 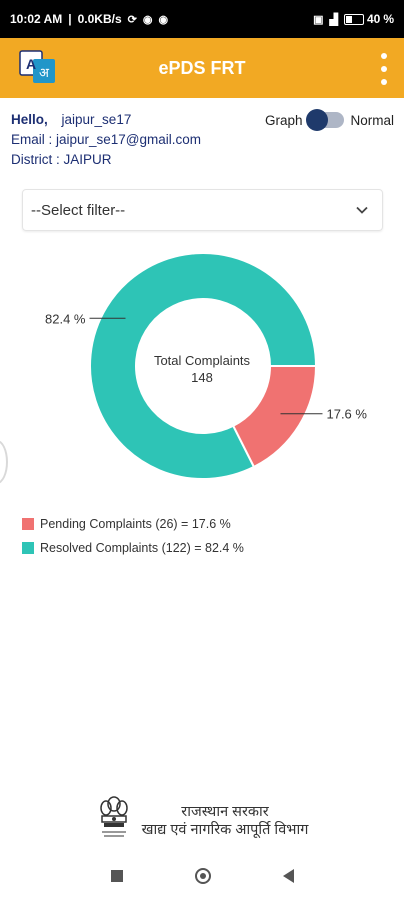 What do you see at coordinates (44, 73) in the screenshot?
I see `svg-text: अ` at bounding box center [44, 73].